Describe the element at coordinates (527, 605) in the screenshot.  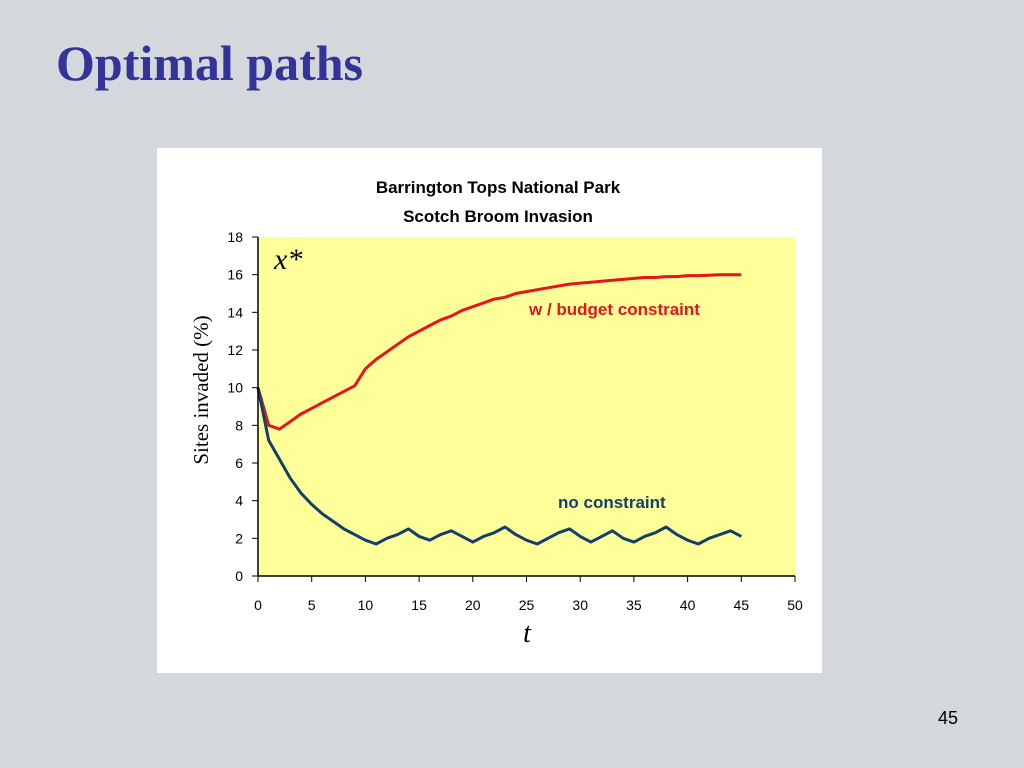
I see `x-tick-label: 25` at that location.